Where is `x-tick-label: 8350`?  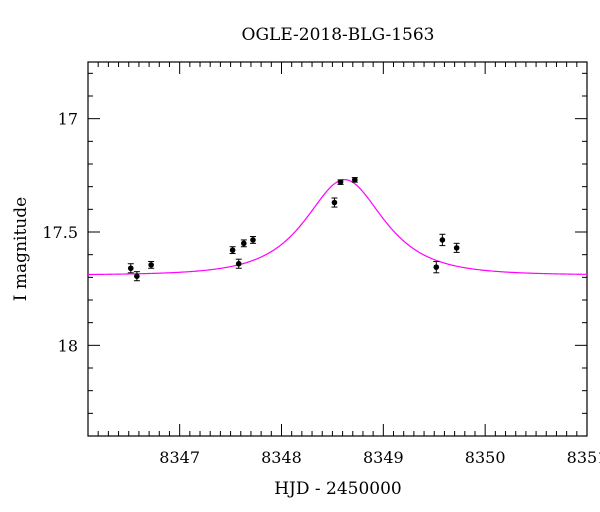 x-tick-label: 8350 is located at coordinates (485, 457).